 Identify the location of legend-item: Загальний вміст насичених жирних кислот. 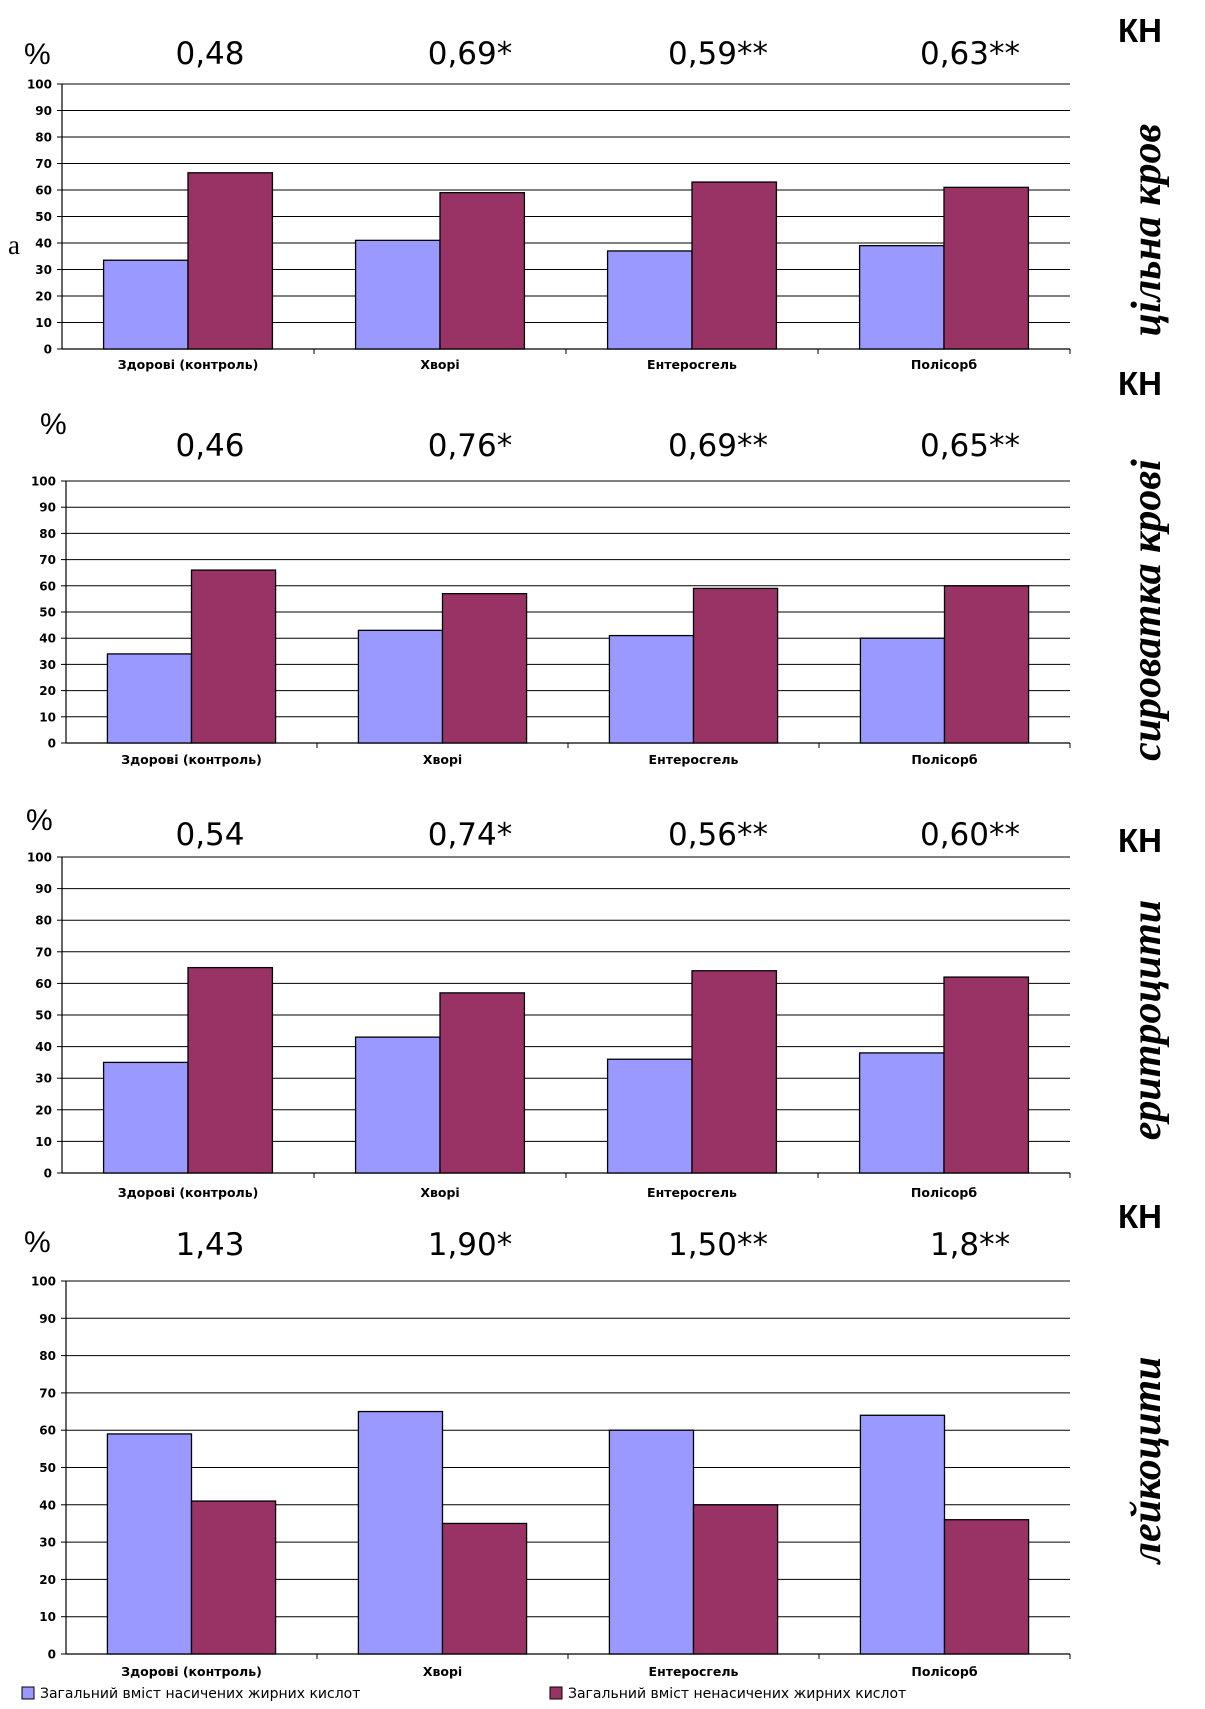
(200, 1694).